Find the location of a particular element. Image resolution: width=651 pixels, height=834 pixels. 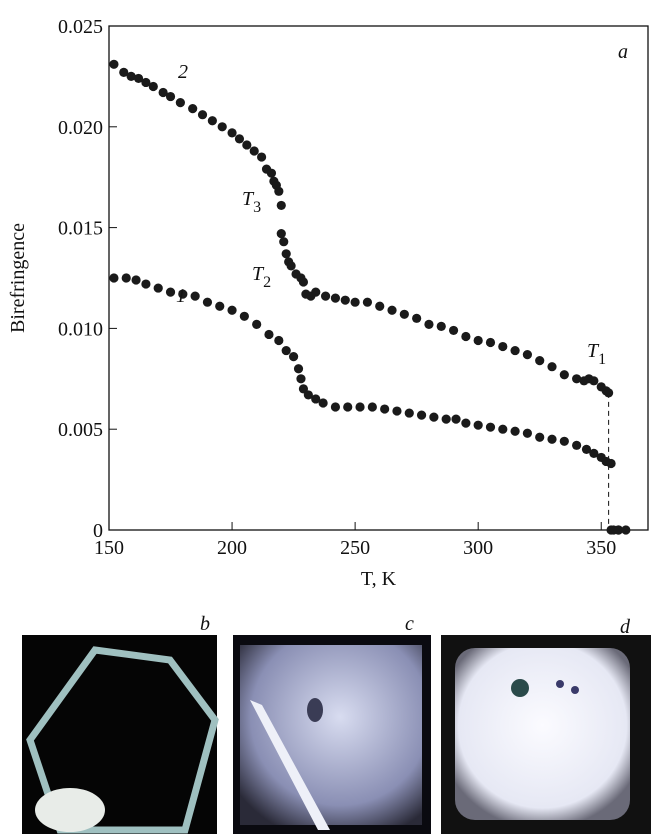

y-tick-label: 0 is located at coordinates (98, 531).